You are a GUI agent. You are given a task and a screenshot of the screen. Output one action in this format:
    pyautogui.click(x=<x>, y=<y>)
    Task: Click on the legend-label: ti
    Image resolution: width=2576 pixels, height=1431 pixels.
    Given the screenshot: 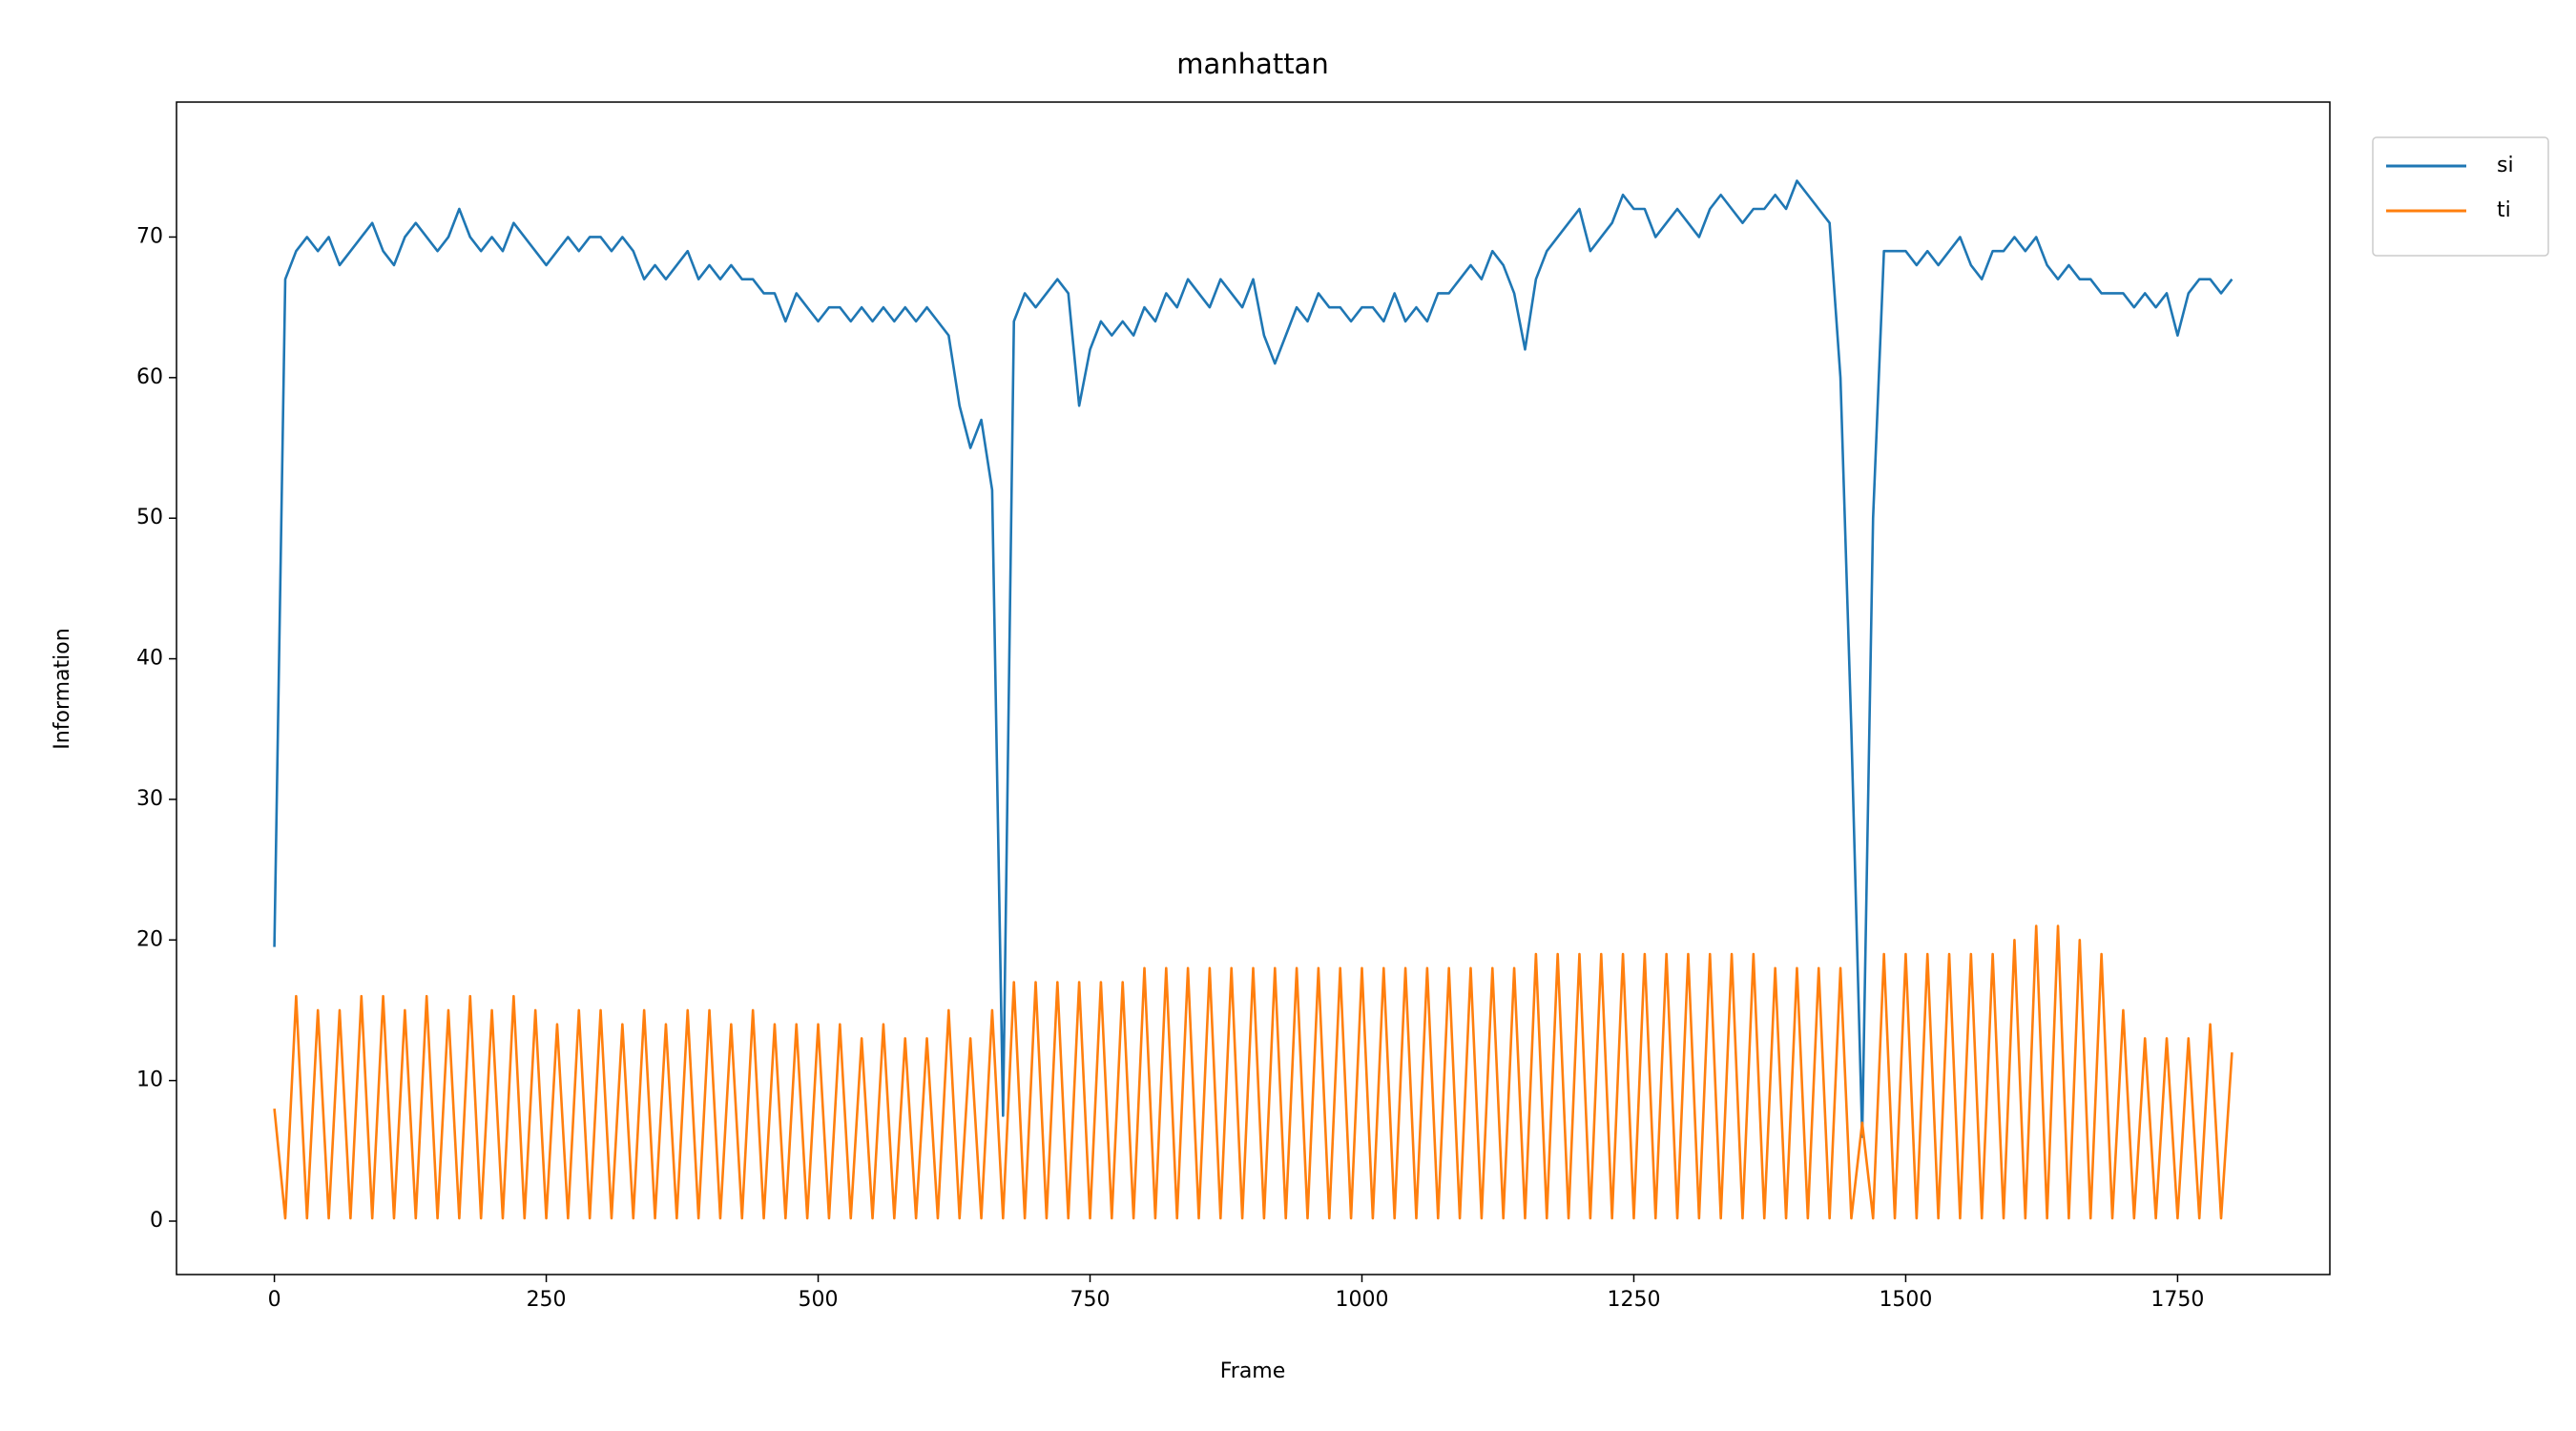 What is the action you would take?
    pyautogui.click(x=2504, y=210)
    